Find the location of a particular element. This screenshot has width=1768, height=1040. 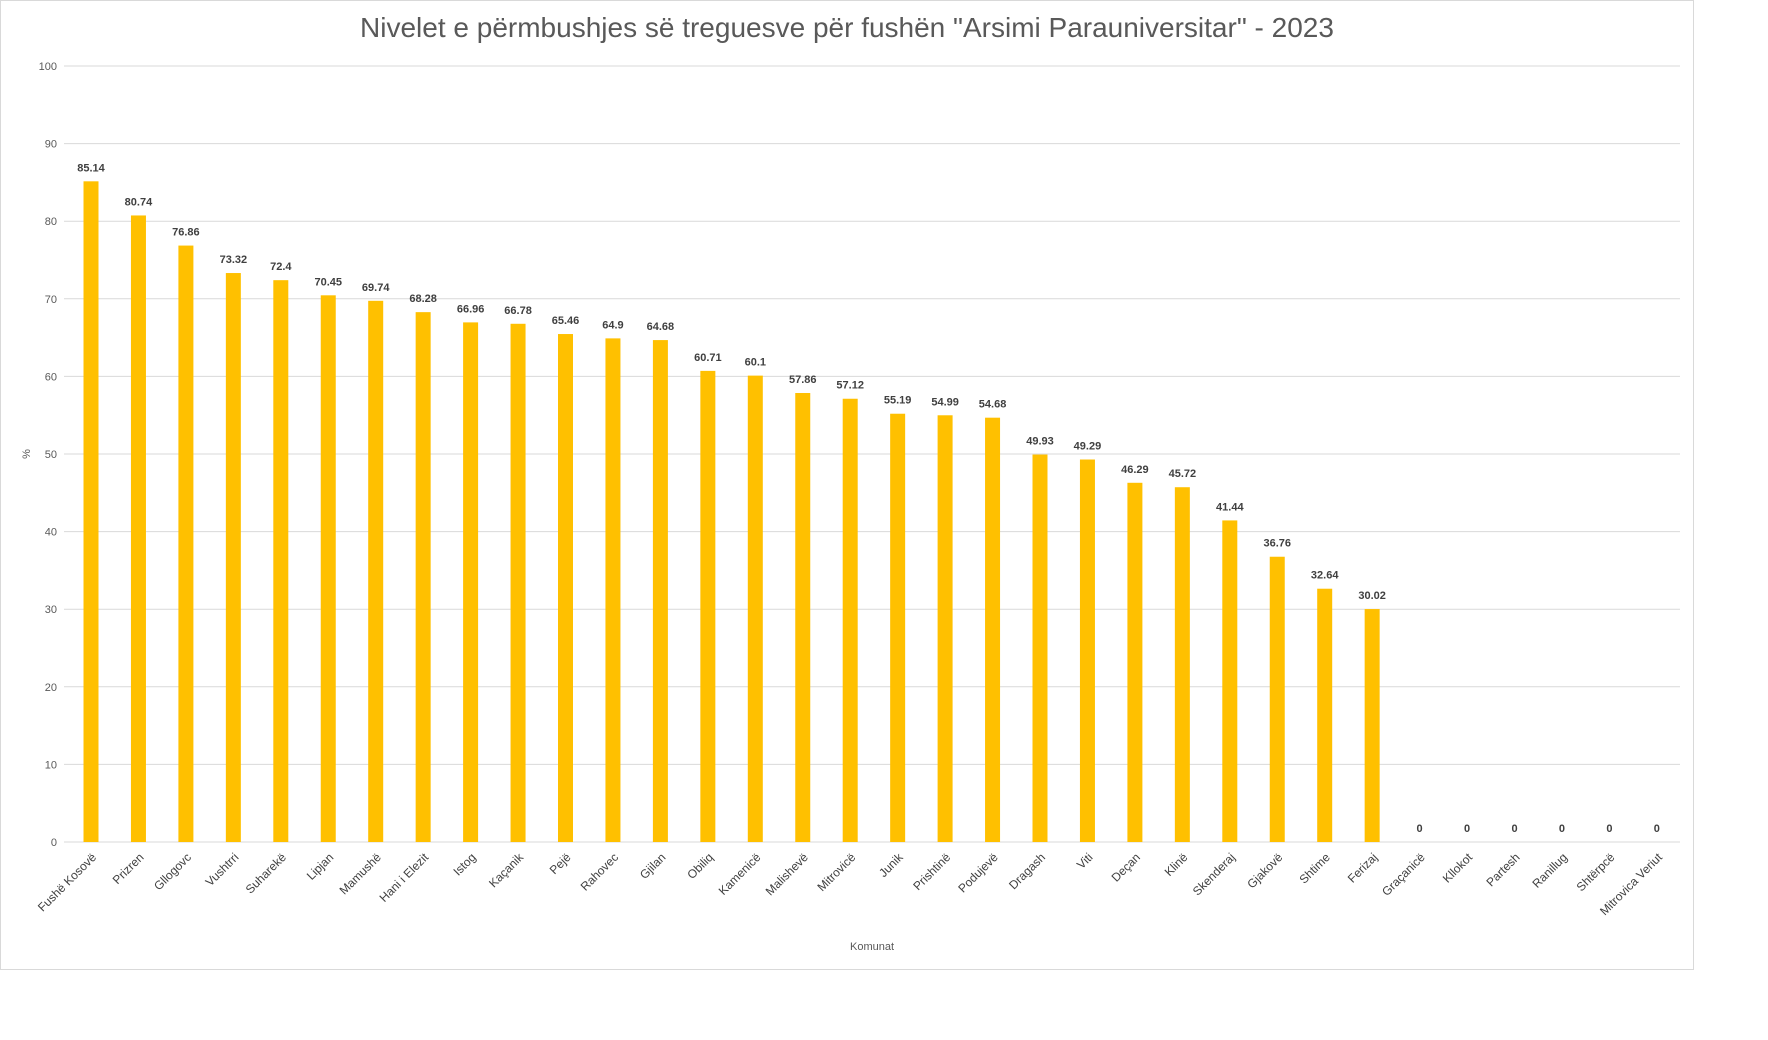

x-tick-label: Ferizaj is located at coordinates (1362, 867).